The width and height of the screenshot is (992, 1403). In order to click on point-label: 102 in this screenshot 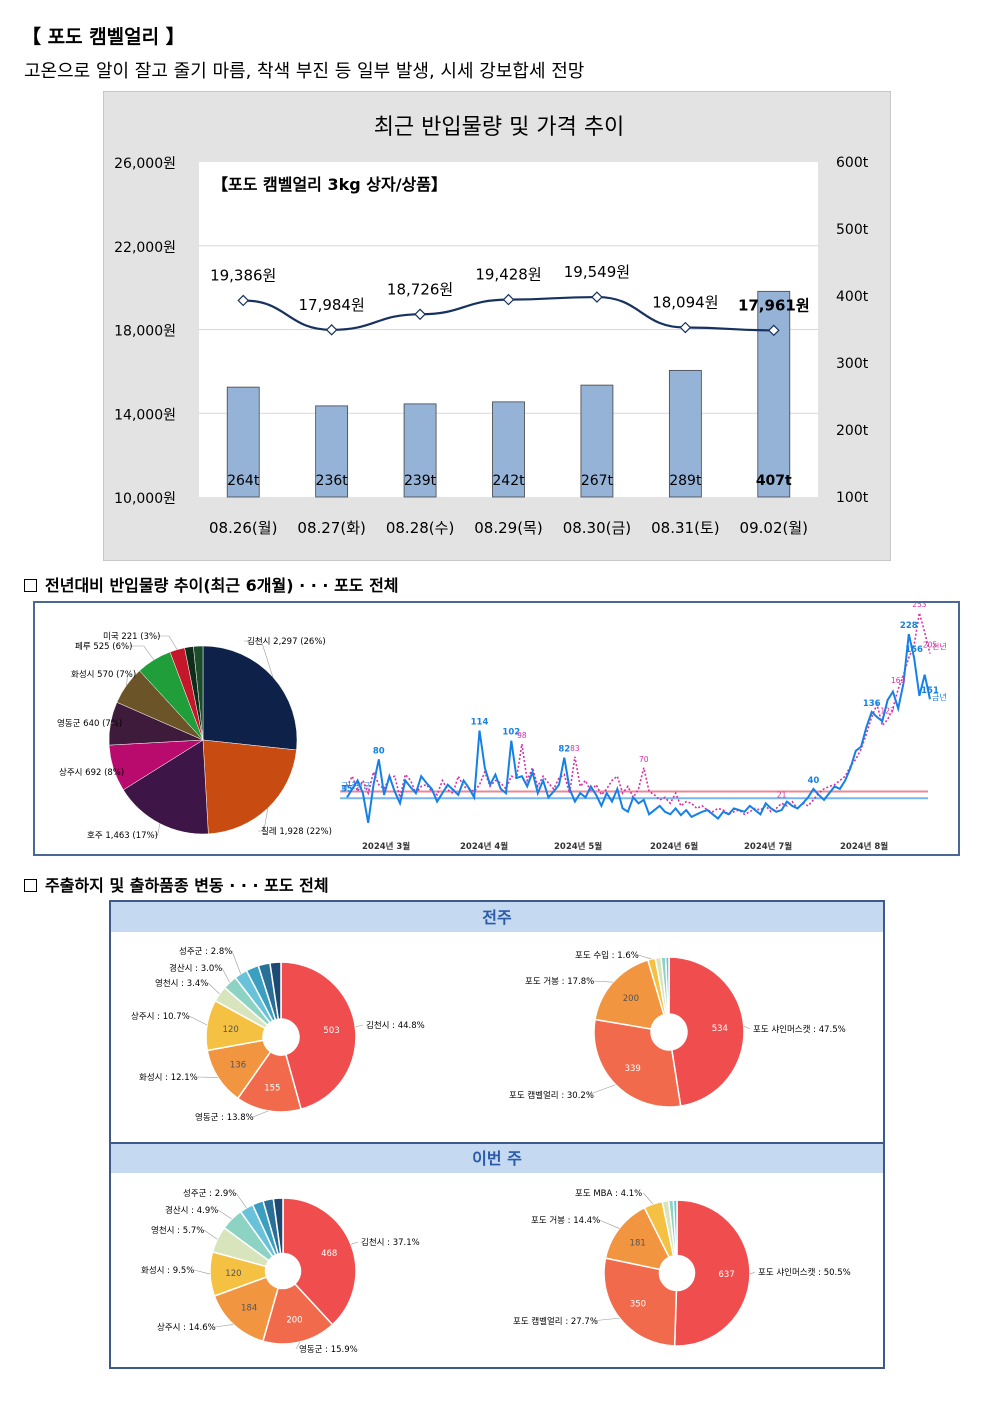, I will do `click(511, 733)`.